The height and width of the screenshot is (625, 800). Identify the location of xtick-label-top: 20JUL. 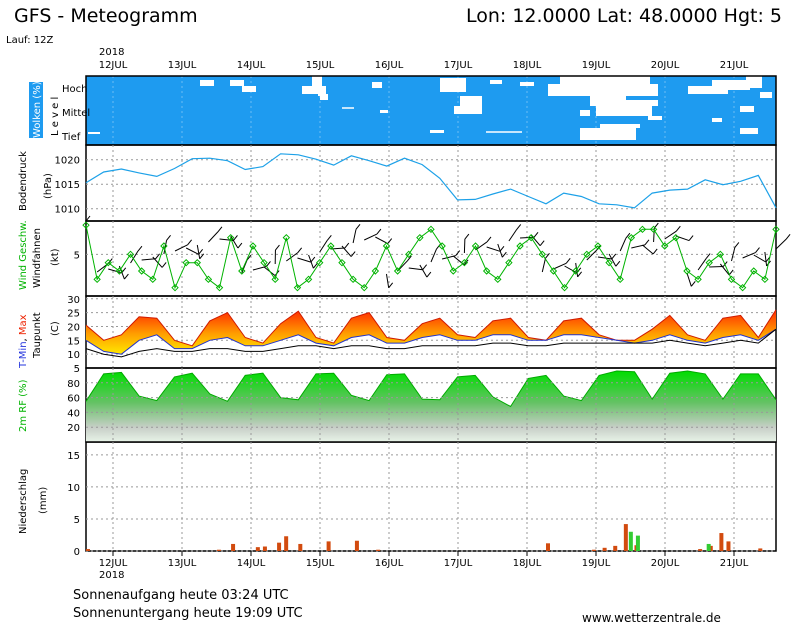
(665, 65).